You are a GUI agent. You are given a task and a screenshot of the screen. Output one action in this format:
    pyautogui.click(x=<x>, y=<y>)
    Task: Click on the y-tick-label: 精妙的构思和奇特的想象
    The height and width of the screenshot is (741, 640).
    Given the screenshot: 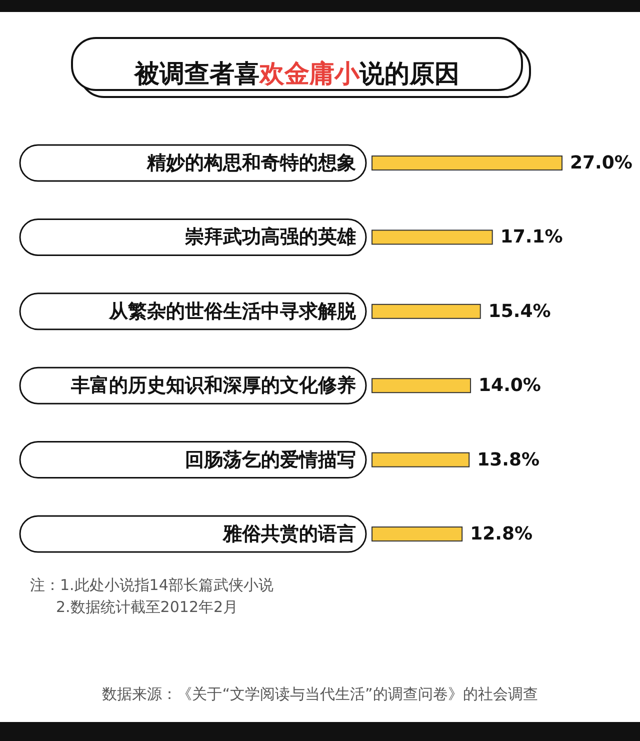 What is the action you would take?
    pyautogui.click(x=251, y=163)
    